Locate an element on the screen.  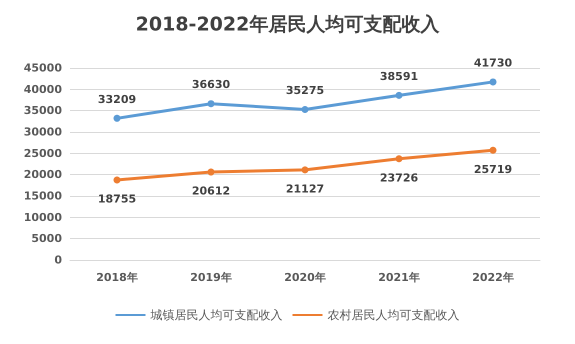
y-tick-label: 30000 is located at coordinates (43, 132).